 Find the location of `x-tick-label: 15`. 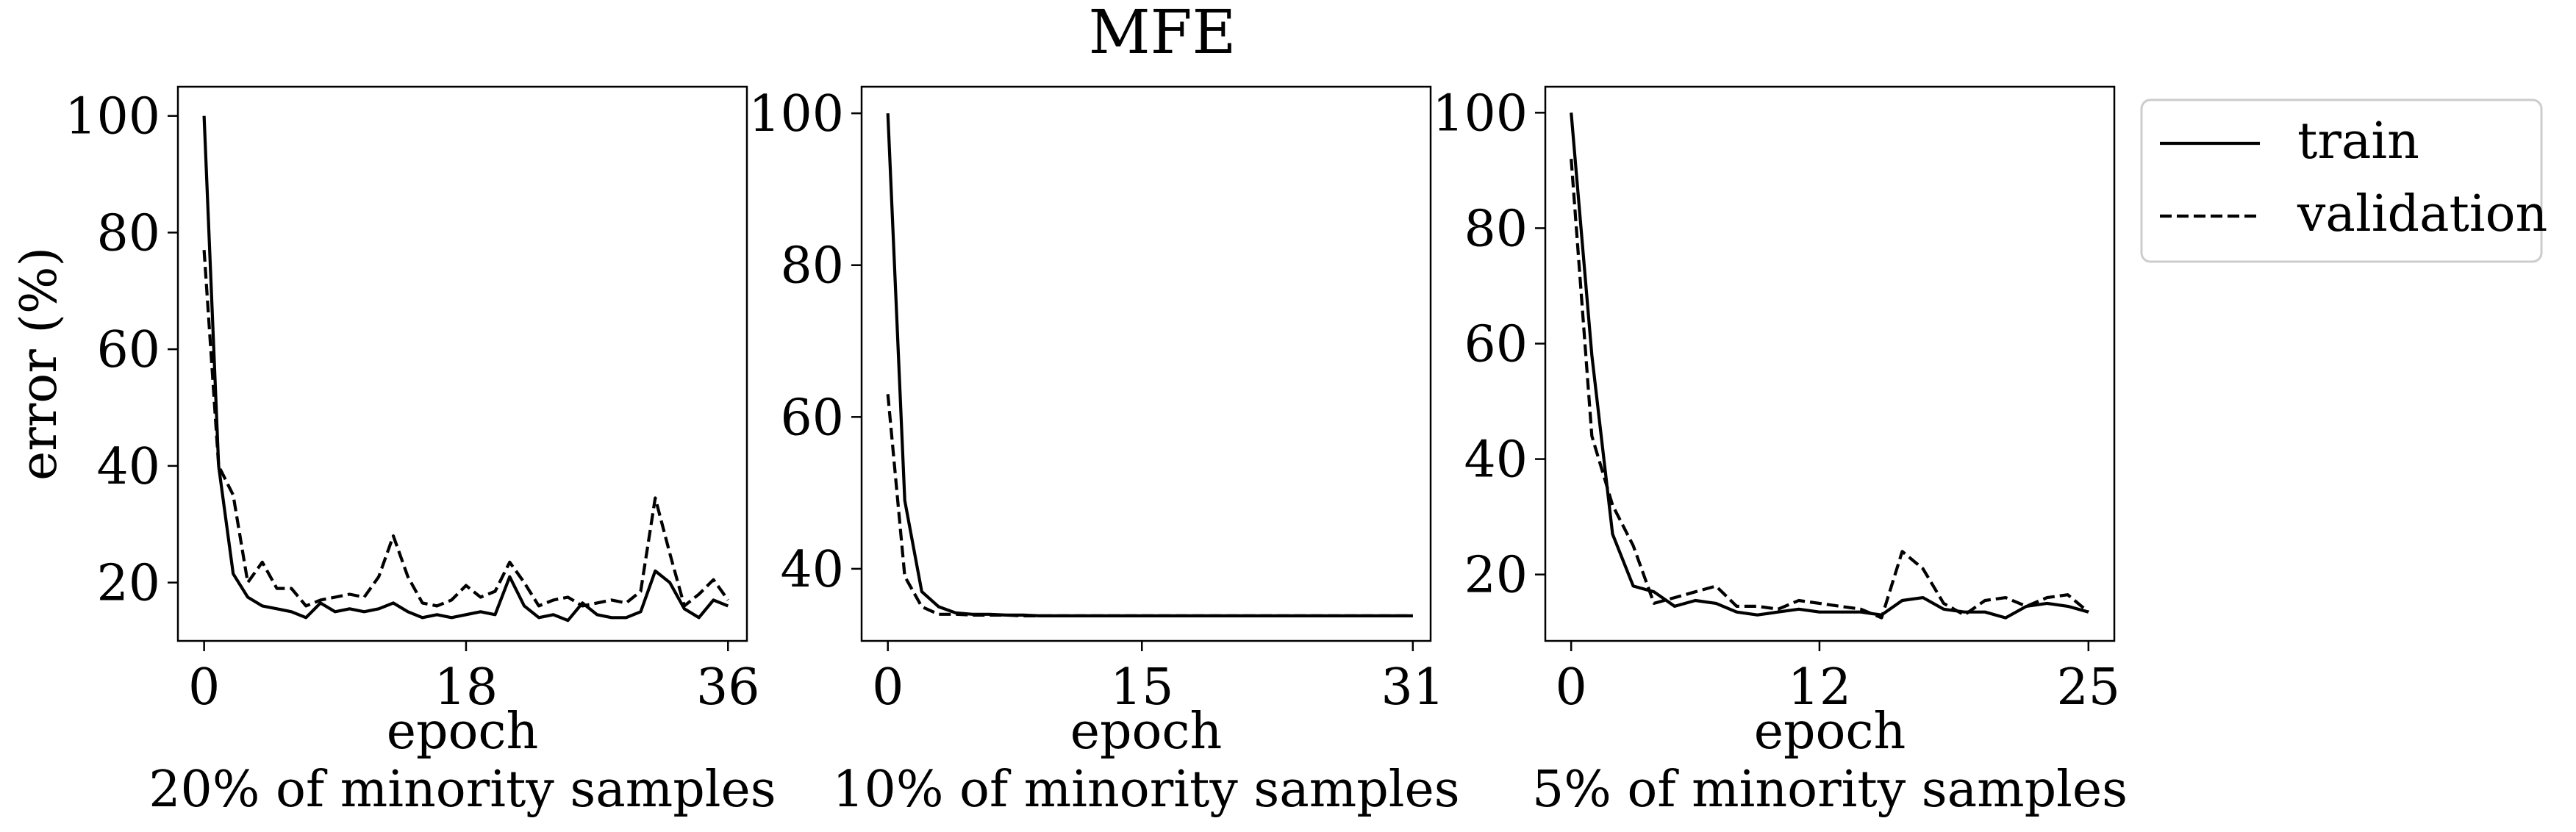

x-tick-label: 15 is located at coordinates (1142, 688).